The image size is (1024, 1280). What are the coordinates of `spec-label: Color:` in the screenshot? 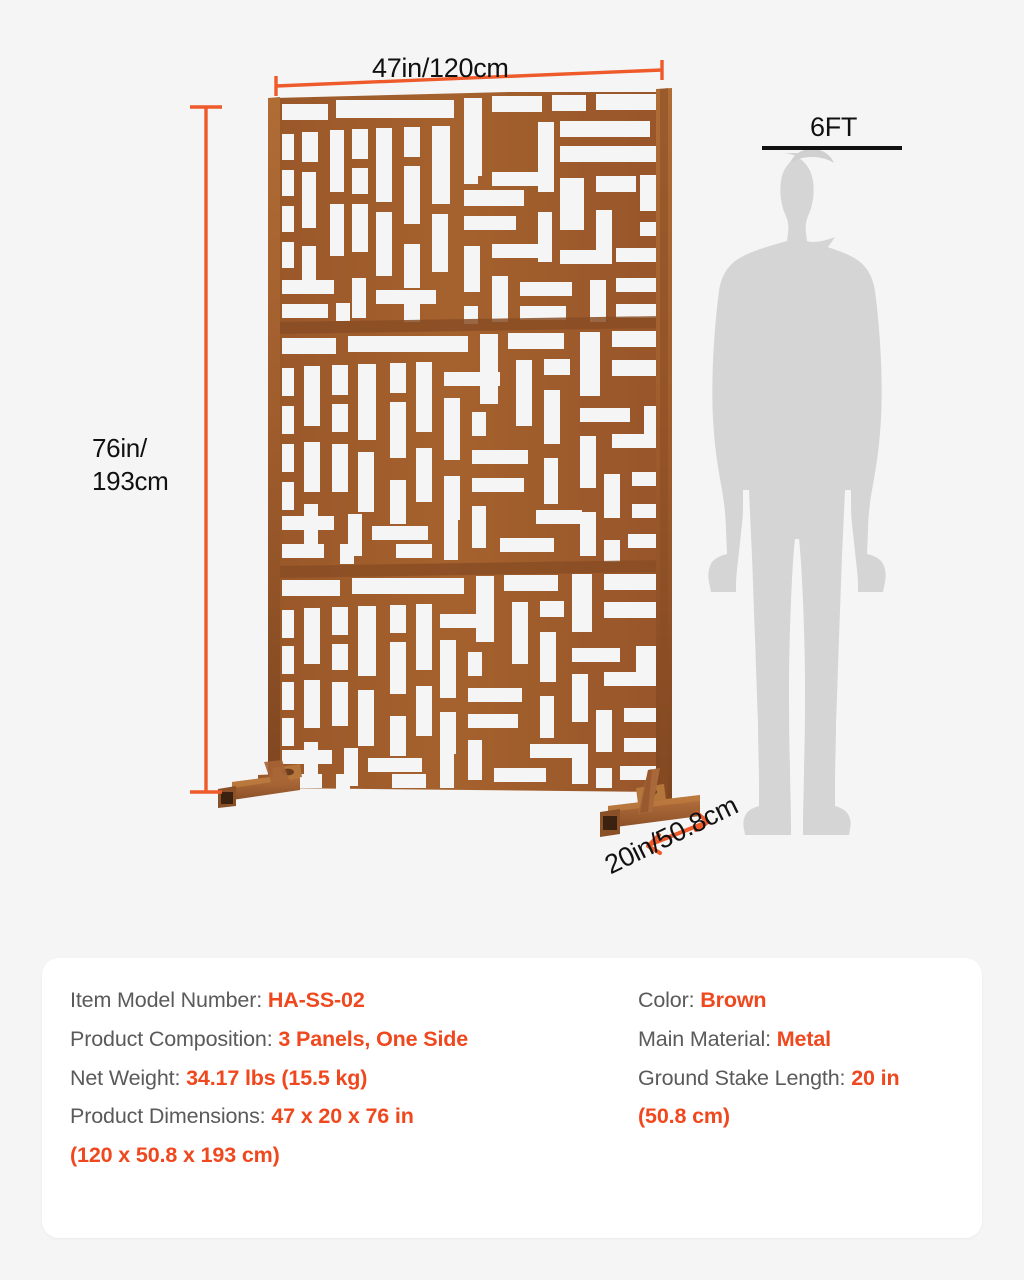 It's located at (669, 1000).